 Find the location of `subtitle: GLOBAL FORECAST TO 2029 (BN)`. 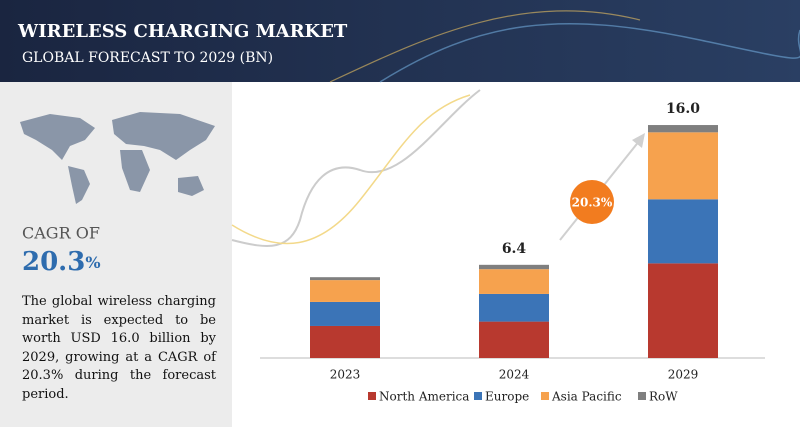

subtitle: GLOBAL FORECAST TO 2029 (BN) is located at coordinates (147, 58).